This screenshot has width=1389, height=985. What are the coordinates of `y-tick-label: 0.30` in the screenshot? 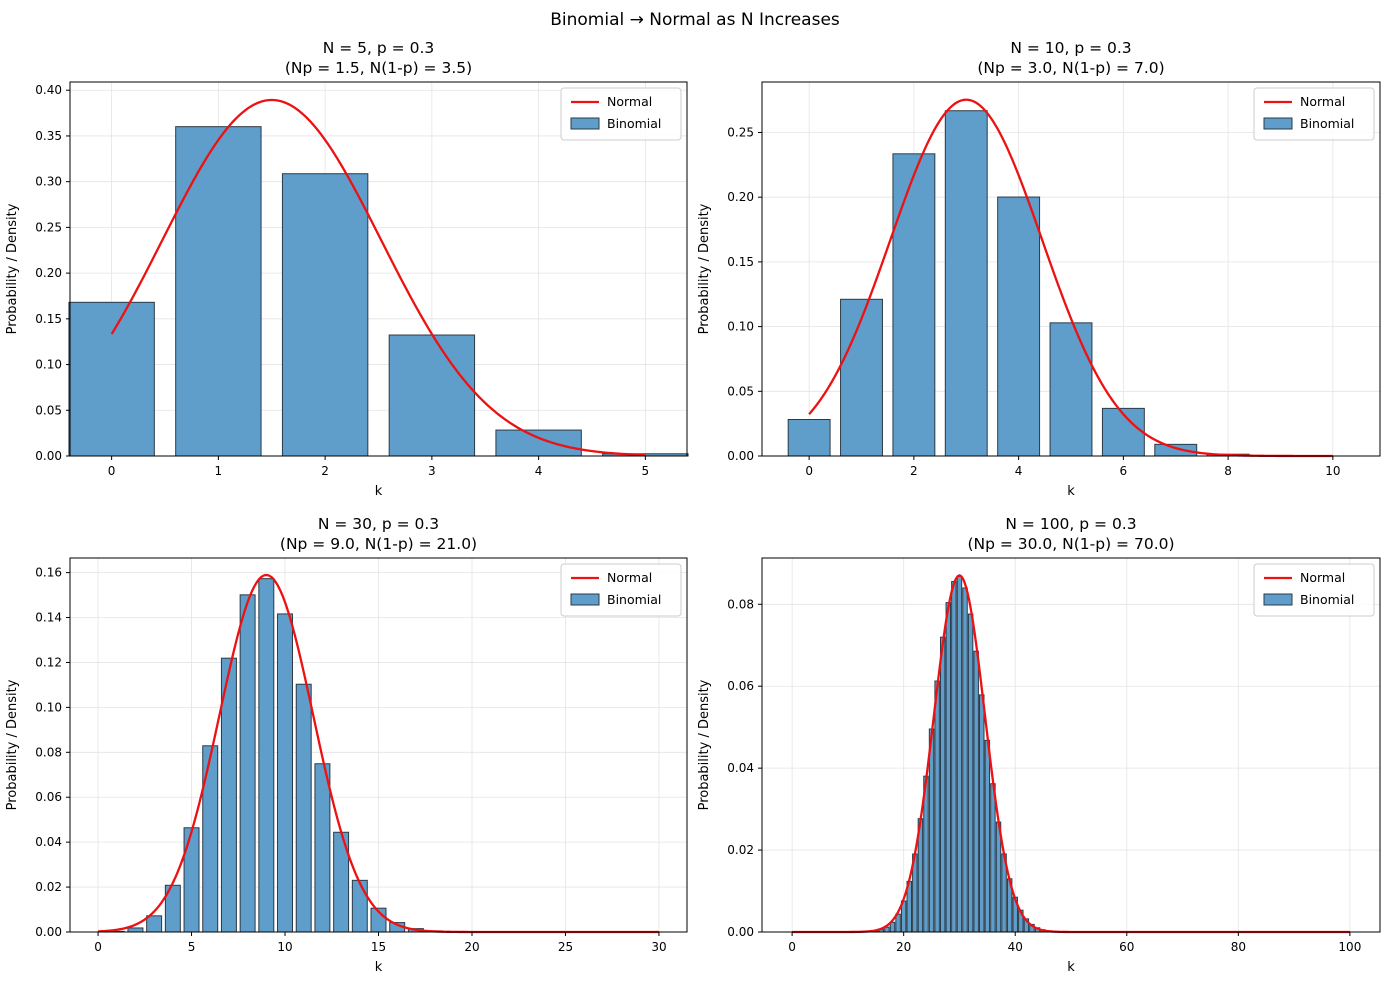 It's located at (48, 182).